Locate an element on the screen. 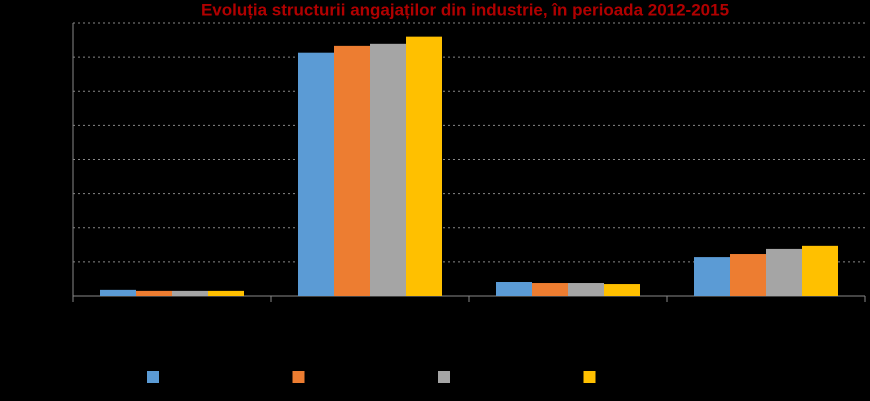  y-tick-label: 5 is located at coordinates (61, 125).